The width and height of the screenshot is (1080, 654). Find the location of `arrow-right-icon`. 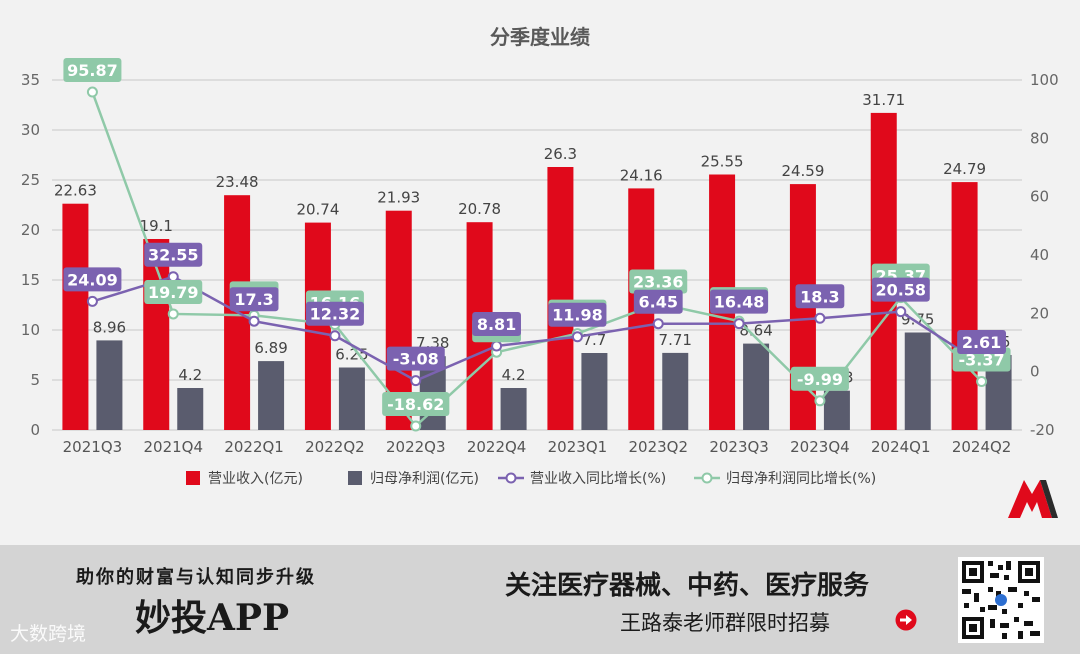

arrow-right-icon is located at coordinates (906, 620).